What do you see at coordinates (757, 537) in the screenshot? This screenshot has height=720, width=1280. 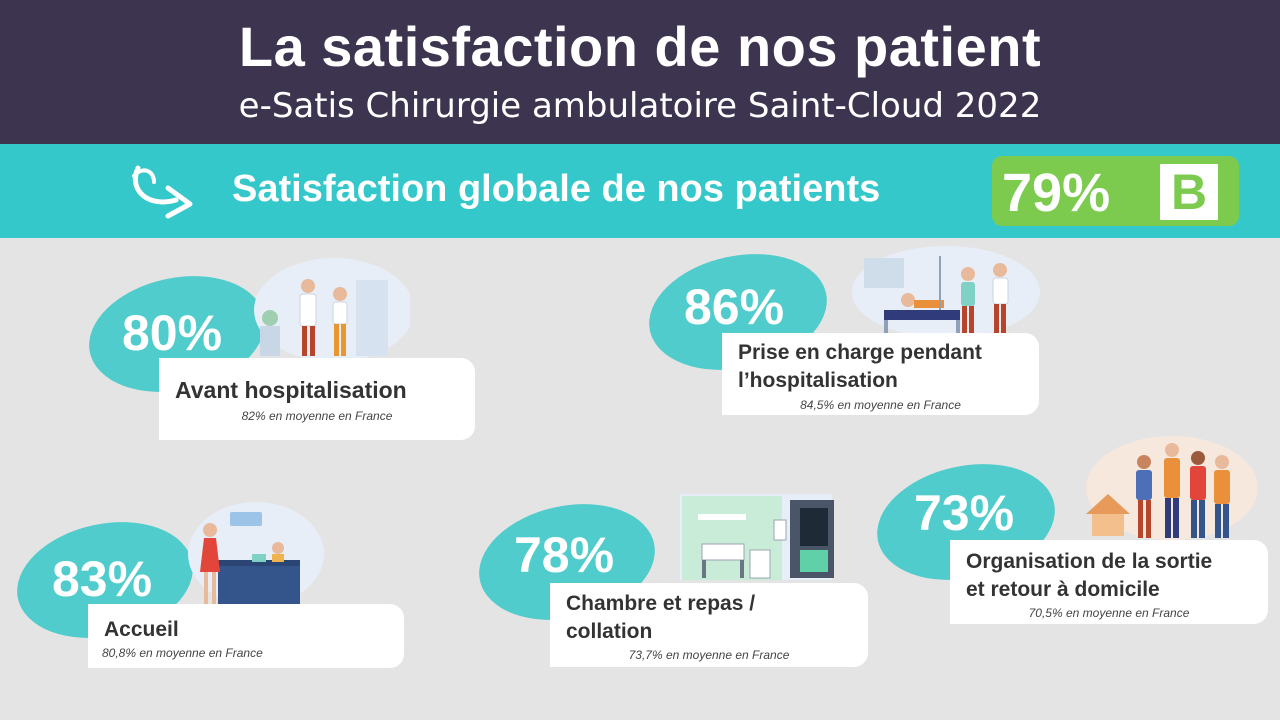 I see `hospital-room-illustration` at bounding box center [757, 537].